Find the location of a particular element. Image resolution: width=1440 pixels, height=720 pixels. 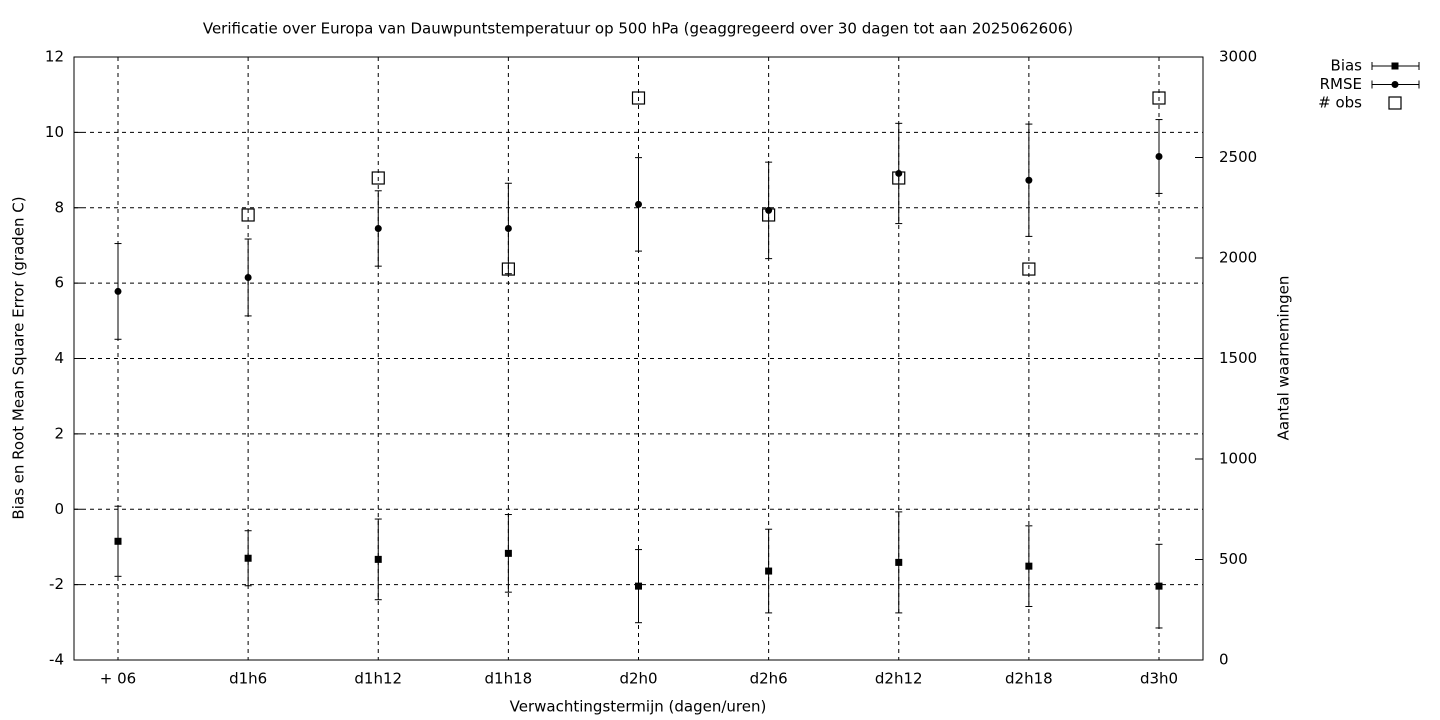

y-tick-label: 4 is located at coordinates (59, 358).